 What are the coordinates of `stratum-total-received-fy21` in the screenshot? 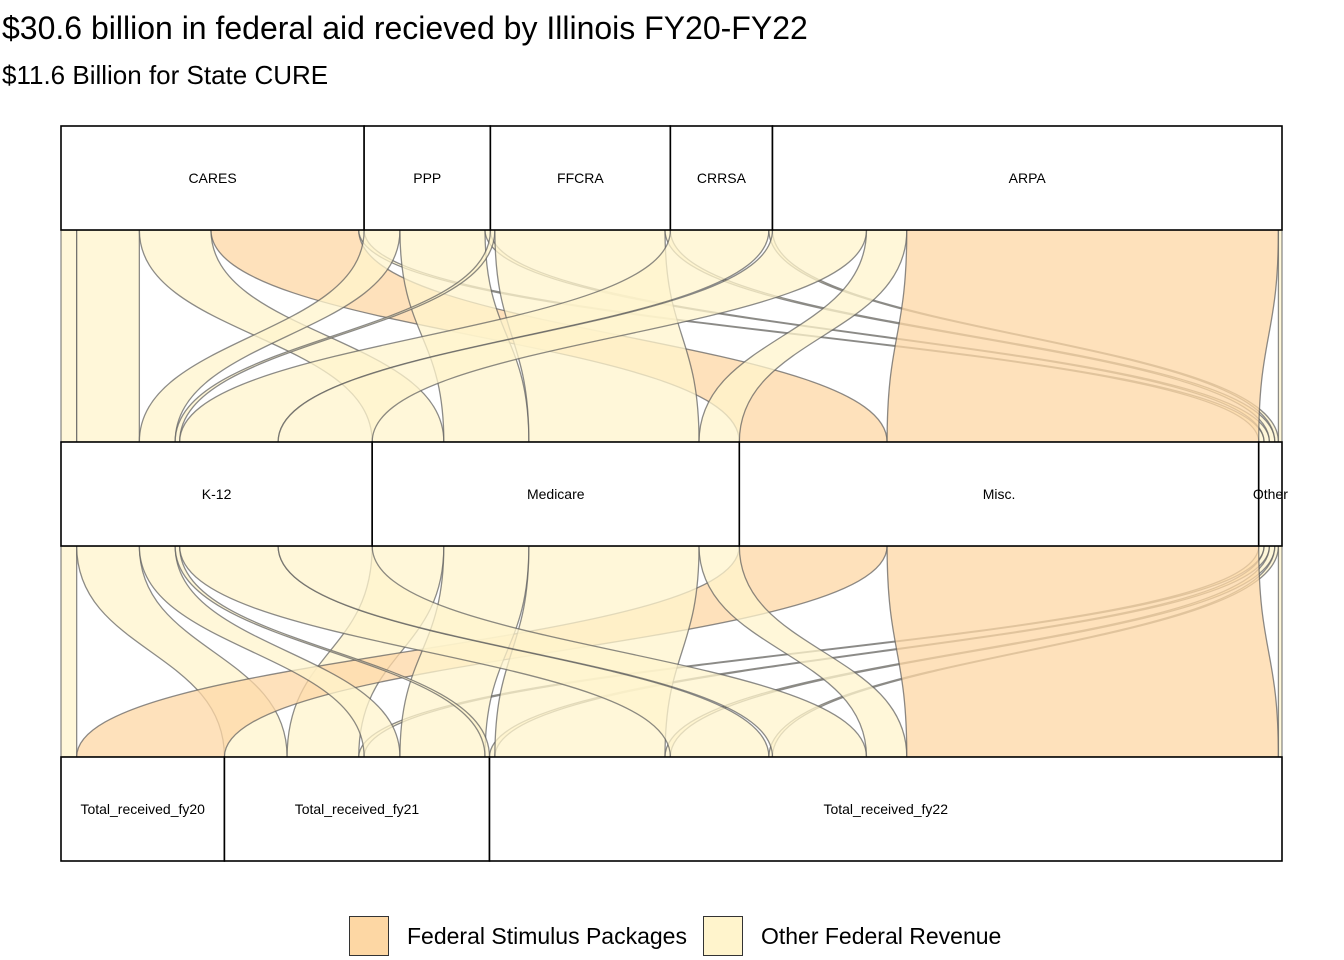 It's located at (357, 809).